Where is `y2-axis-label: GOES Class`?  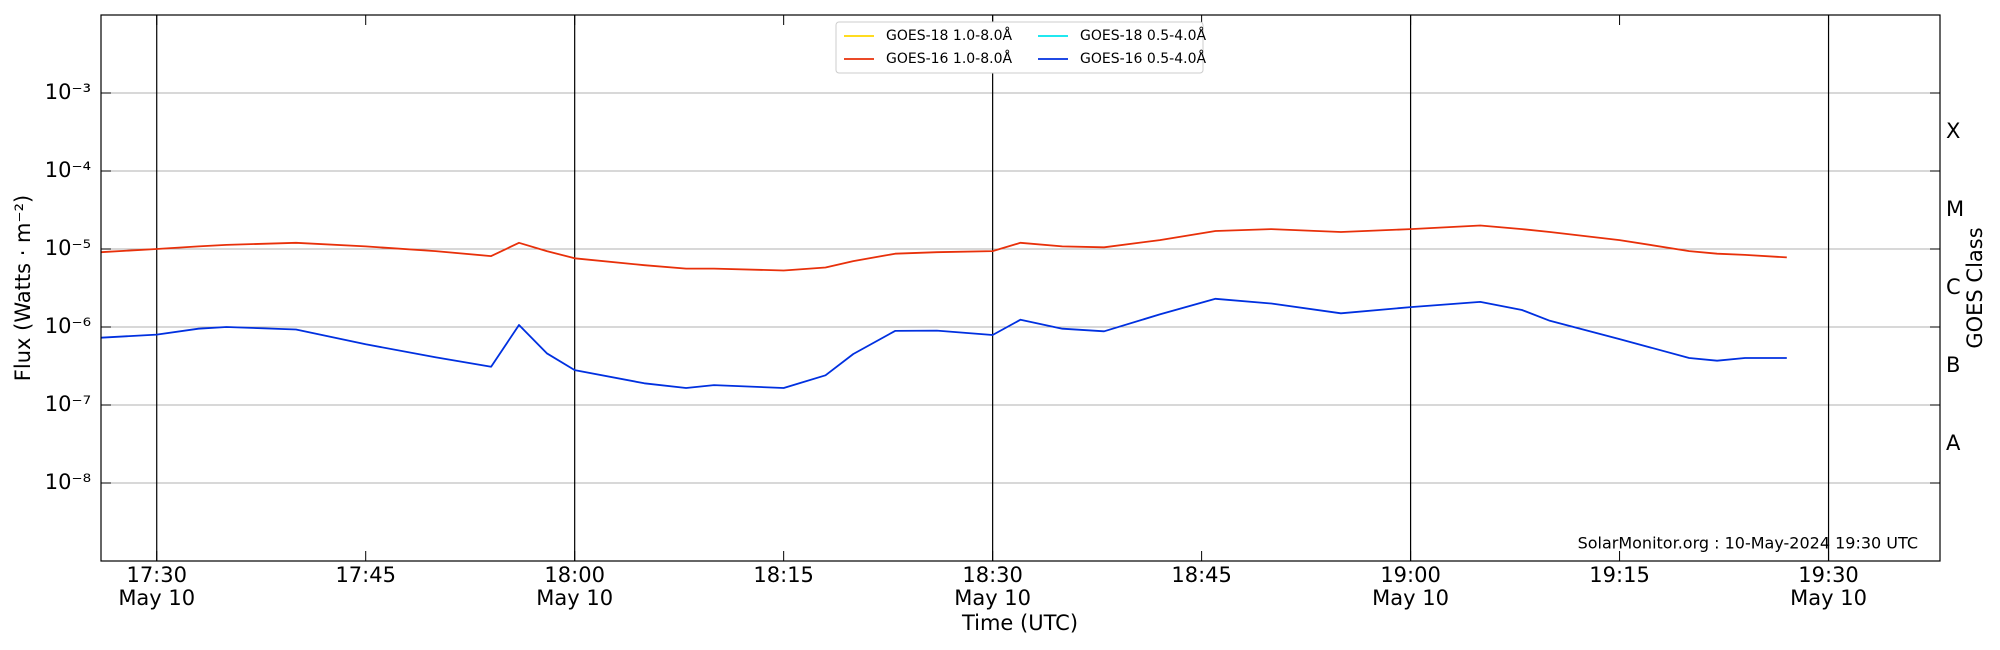 y2-axis-label: GOES Class is located at coordinates (1975, 287).